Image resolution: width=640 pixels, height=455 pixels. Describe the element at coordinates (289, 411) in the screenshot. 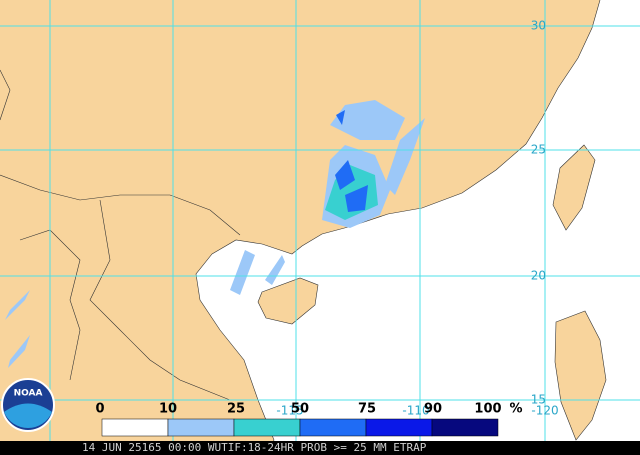

I see `lon-label: -115` at that location.